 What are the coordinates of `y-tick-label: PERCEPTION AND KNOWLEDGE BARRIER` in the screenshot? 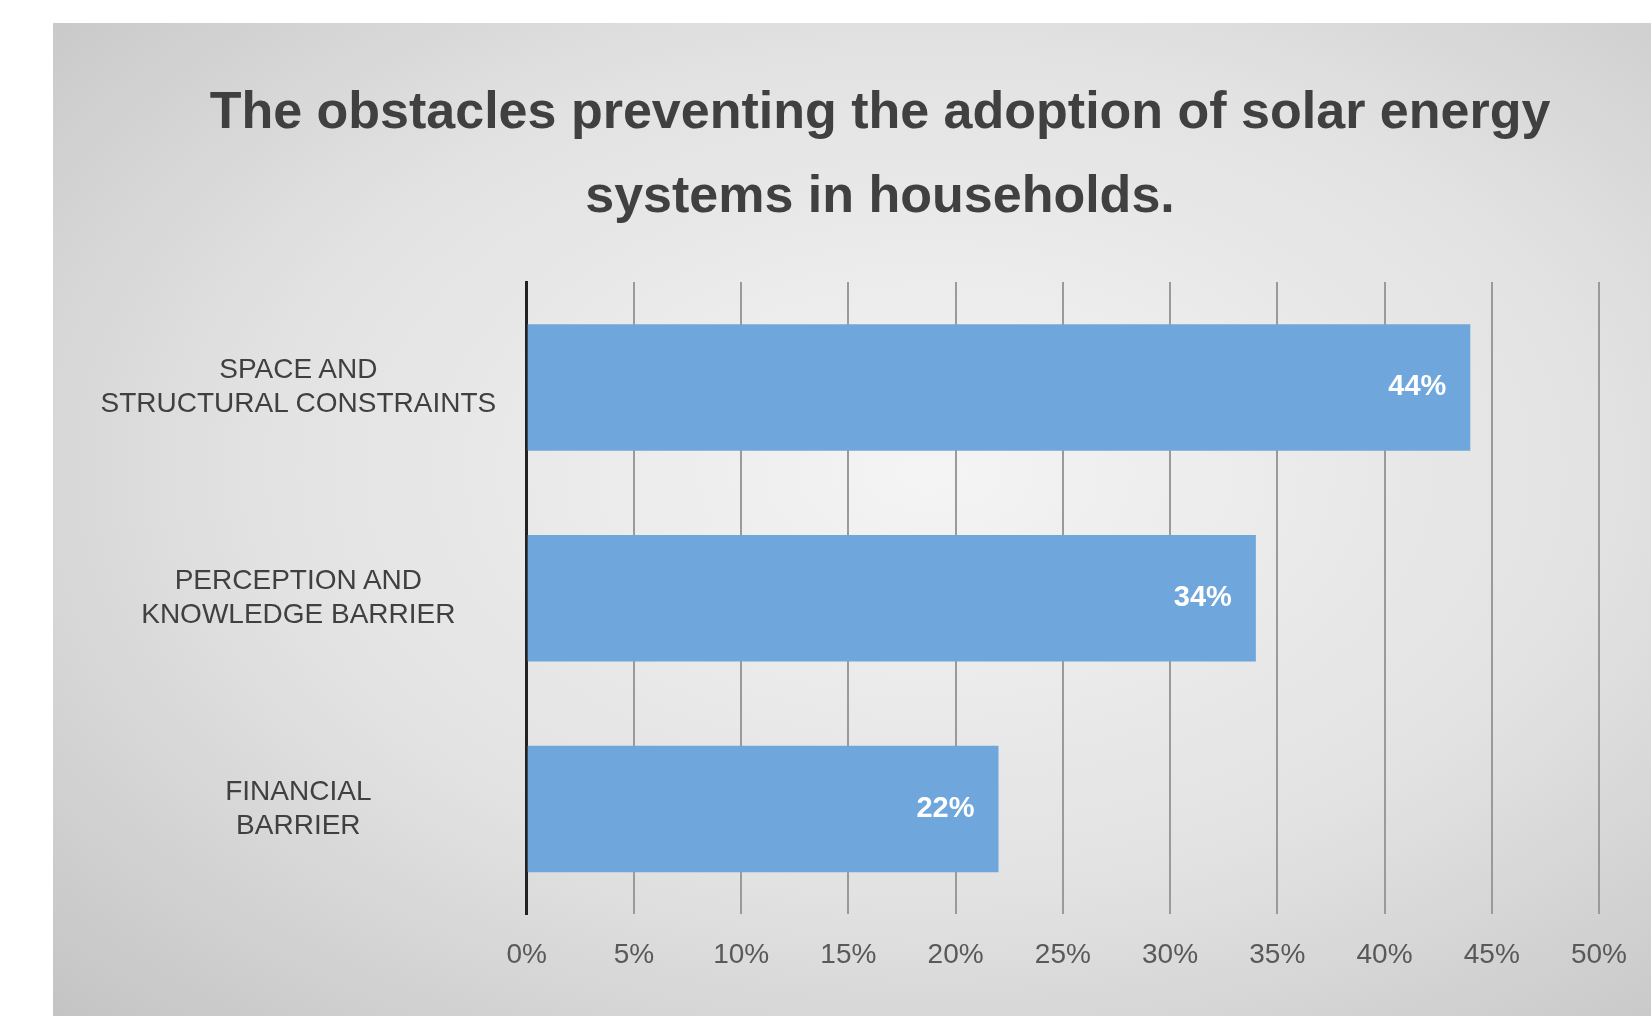 It's located at (298, 596).